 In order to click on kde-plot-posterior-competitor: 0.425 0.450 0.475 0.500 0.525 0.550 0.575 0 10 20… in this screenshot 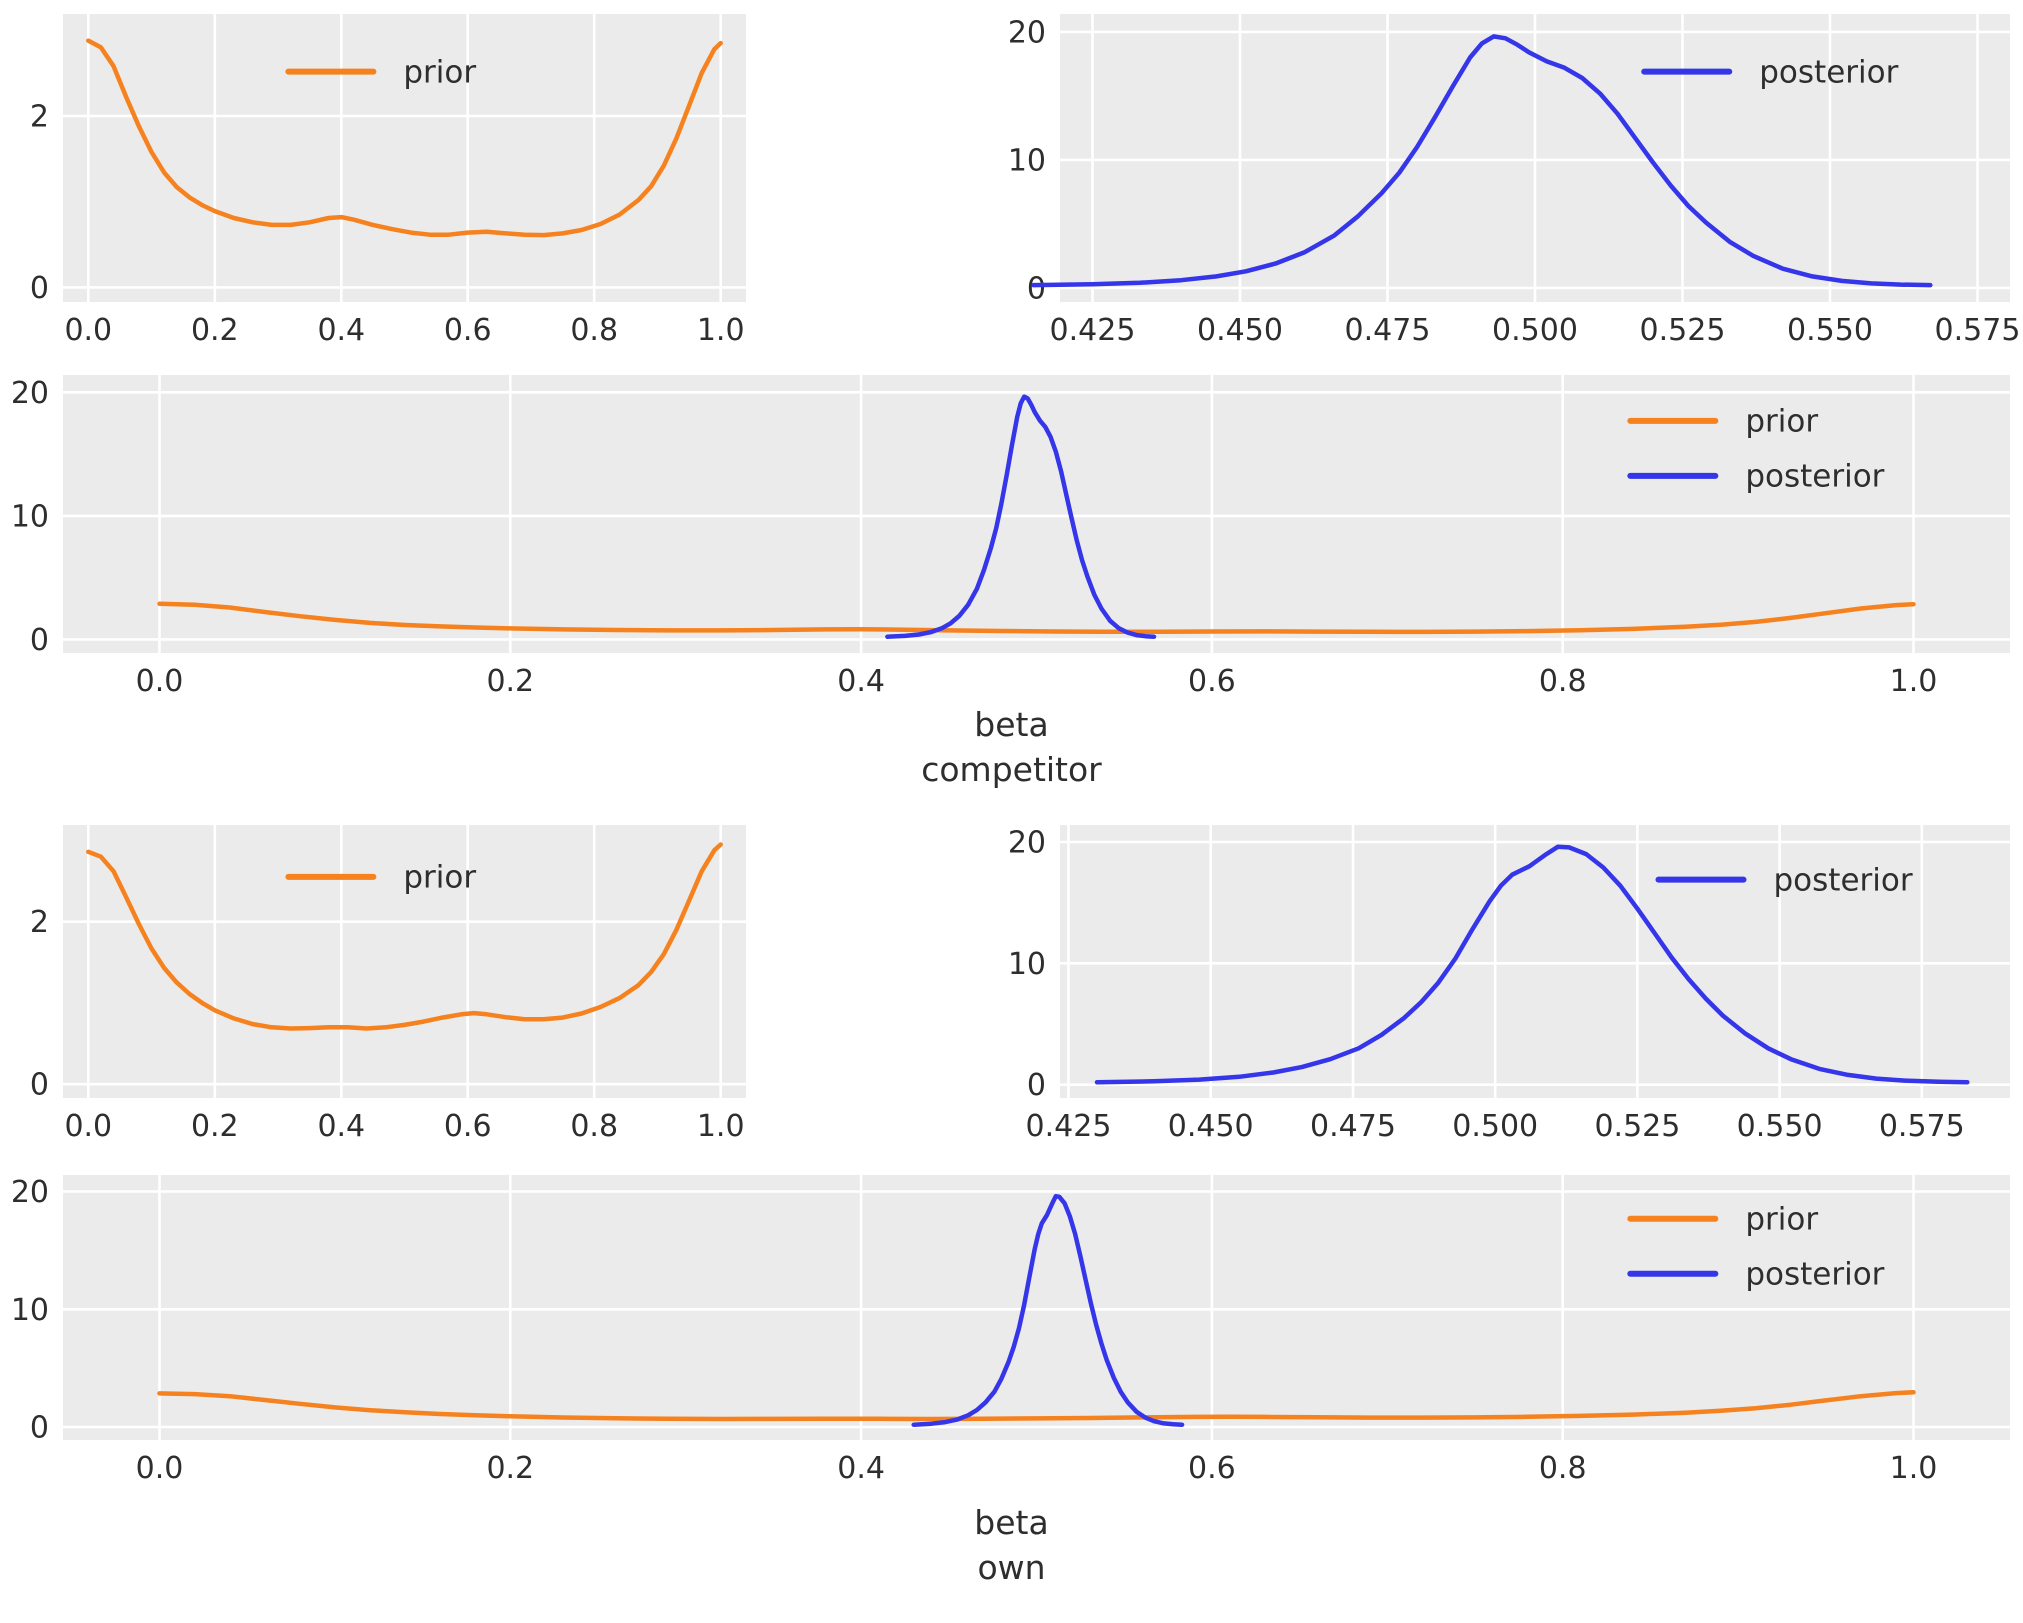, I will do `click(1456, 175)`.